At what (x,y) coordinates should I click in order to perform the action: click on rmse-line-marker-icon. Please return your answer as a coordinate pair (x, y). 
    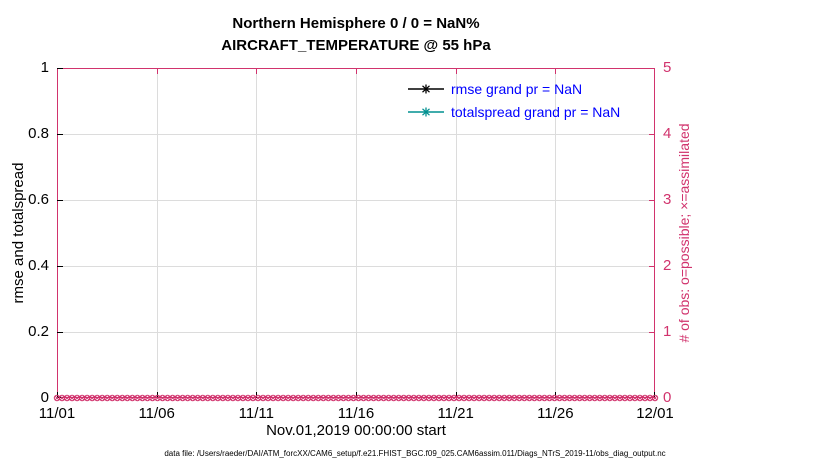
    Looking at the image, I should click on (426, 89).